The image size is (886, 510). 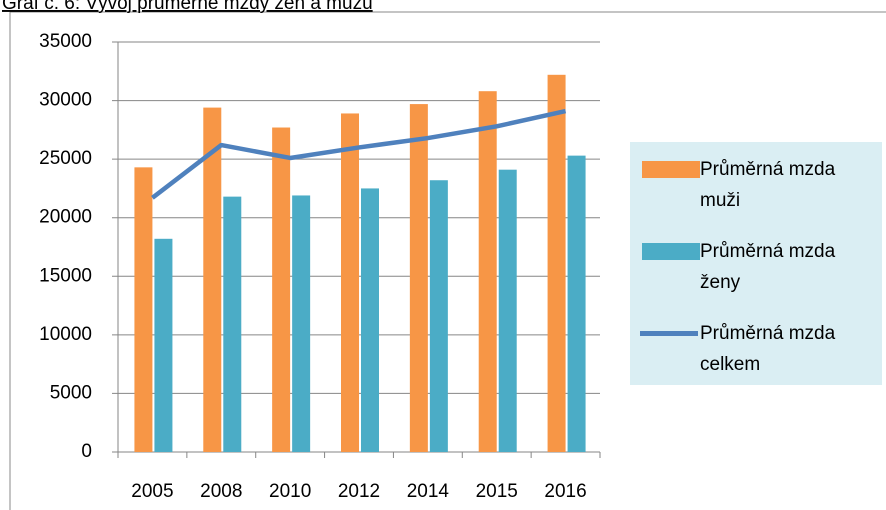 I want to click on x-tick-label: 2015, so click(x=497, y=491).